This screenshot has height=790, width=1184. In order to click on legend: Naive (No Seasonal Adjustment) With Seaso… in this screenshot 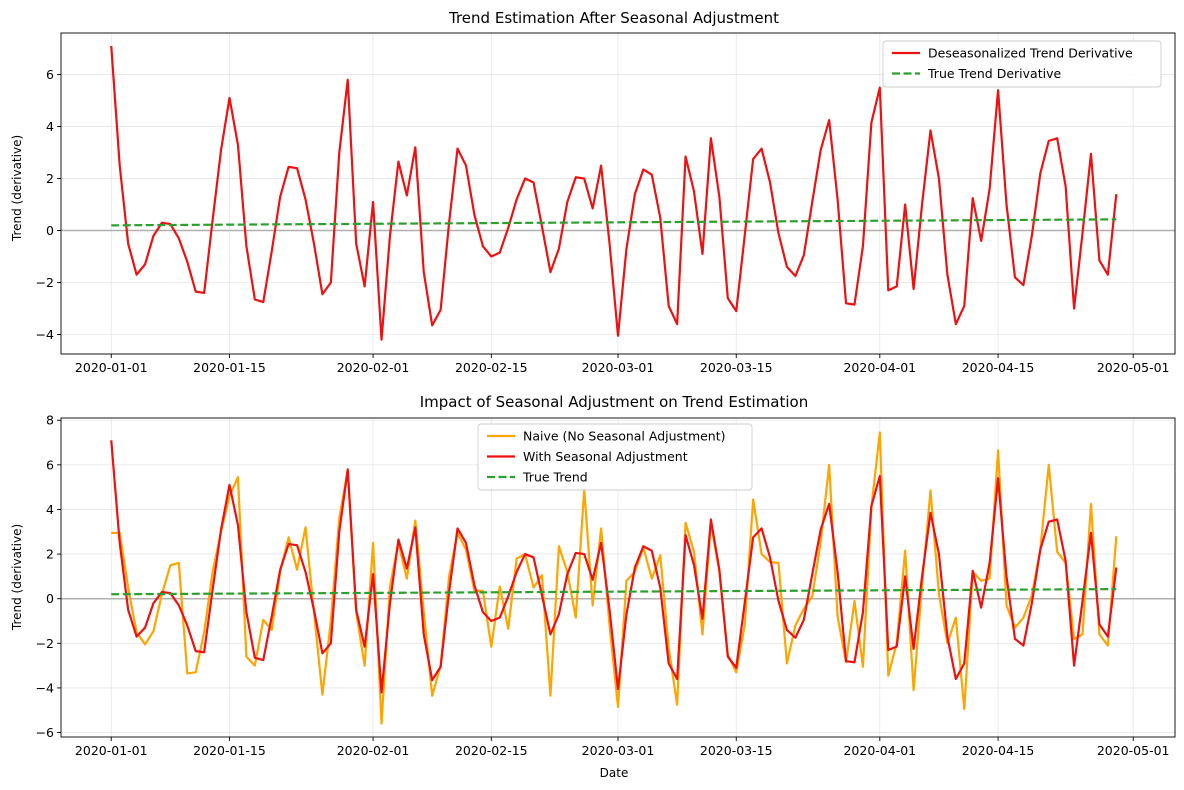, I will do `click(615, 457)`.